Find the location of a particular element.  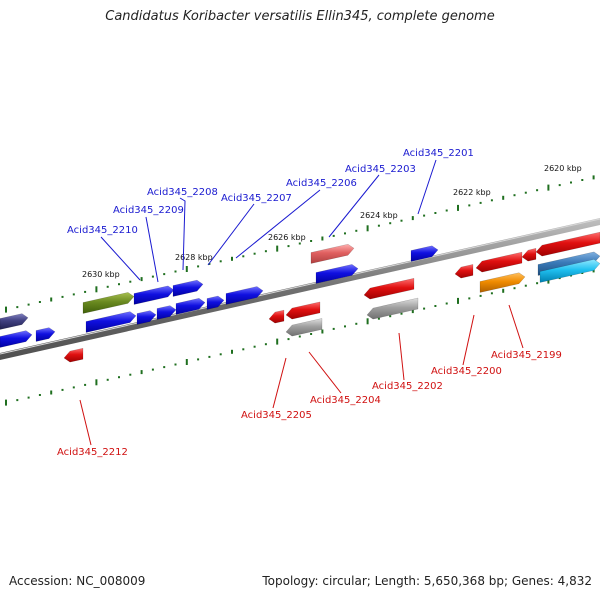

gene-navy-left is located at coordinates (14, 321).